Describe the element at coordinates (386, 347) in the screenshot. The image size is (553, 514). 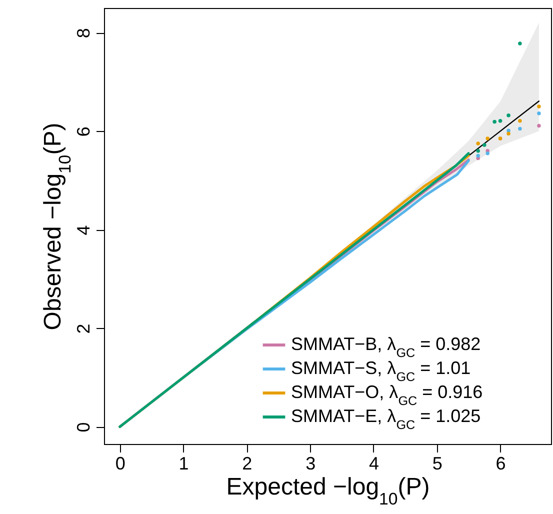
I see `legend-label: SMMAT−B, λ$_{GC}$ = 0.982` at that location.